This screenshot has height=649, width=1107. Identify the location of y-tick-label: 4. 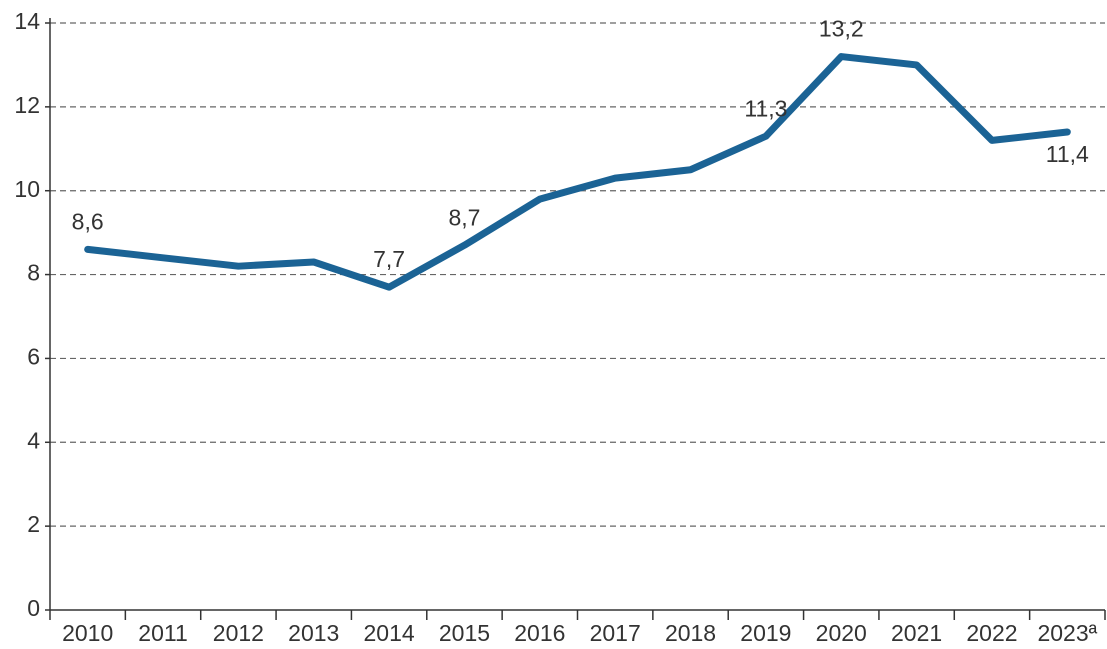
(33, 440).